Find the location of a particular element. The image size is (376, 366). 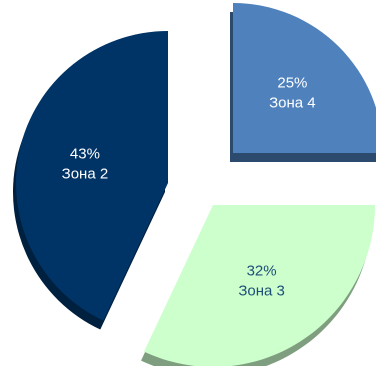

pie-slice-name-label: Зона 2 is located at coordinates (85, 173).